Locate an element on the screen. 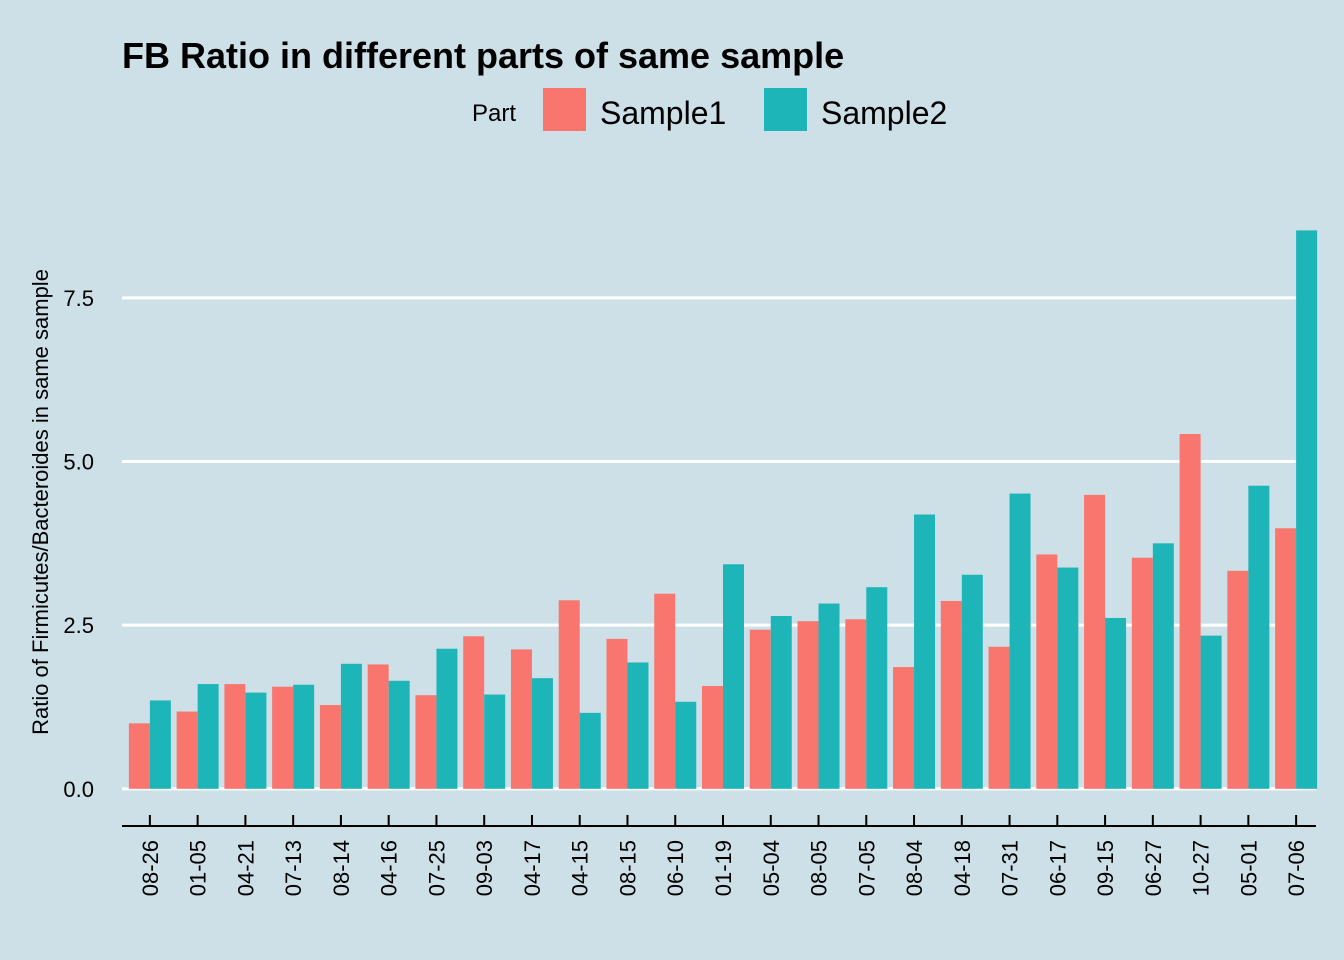 The width and height of the screenshot is (1344, 960). x-tick-label: 07-06 is located at coordinates (1296, 868).